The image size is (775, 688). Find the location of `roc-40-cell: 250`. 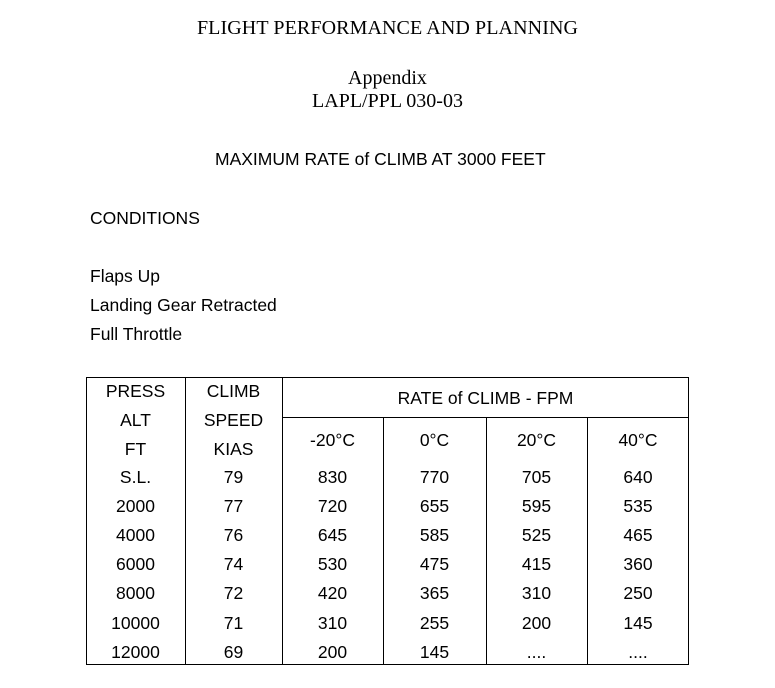

roc-40-cell: 250 is located at coordinates (638, 593).